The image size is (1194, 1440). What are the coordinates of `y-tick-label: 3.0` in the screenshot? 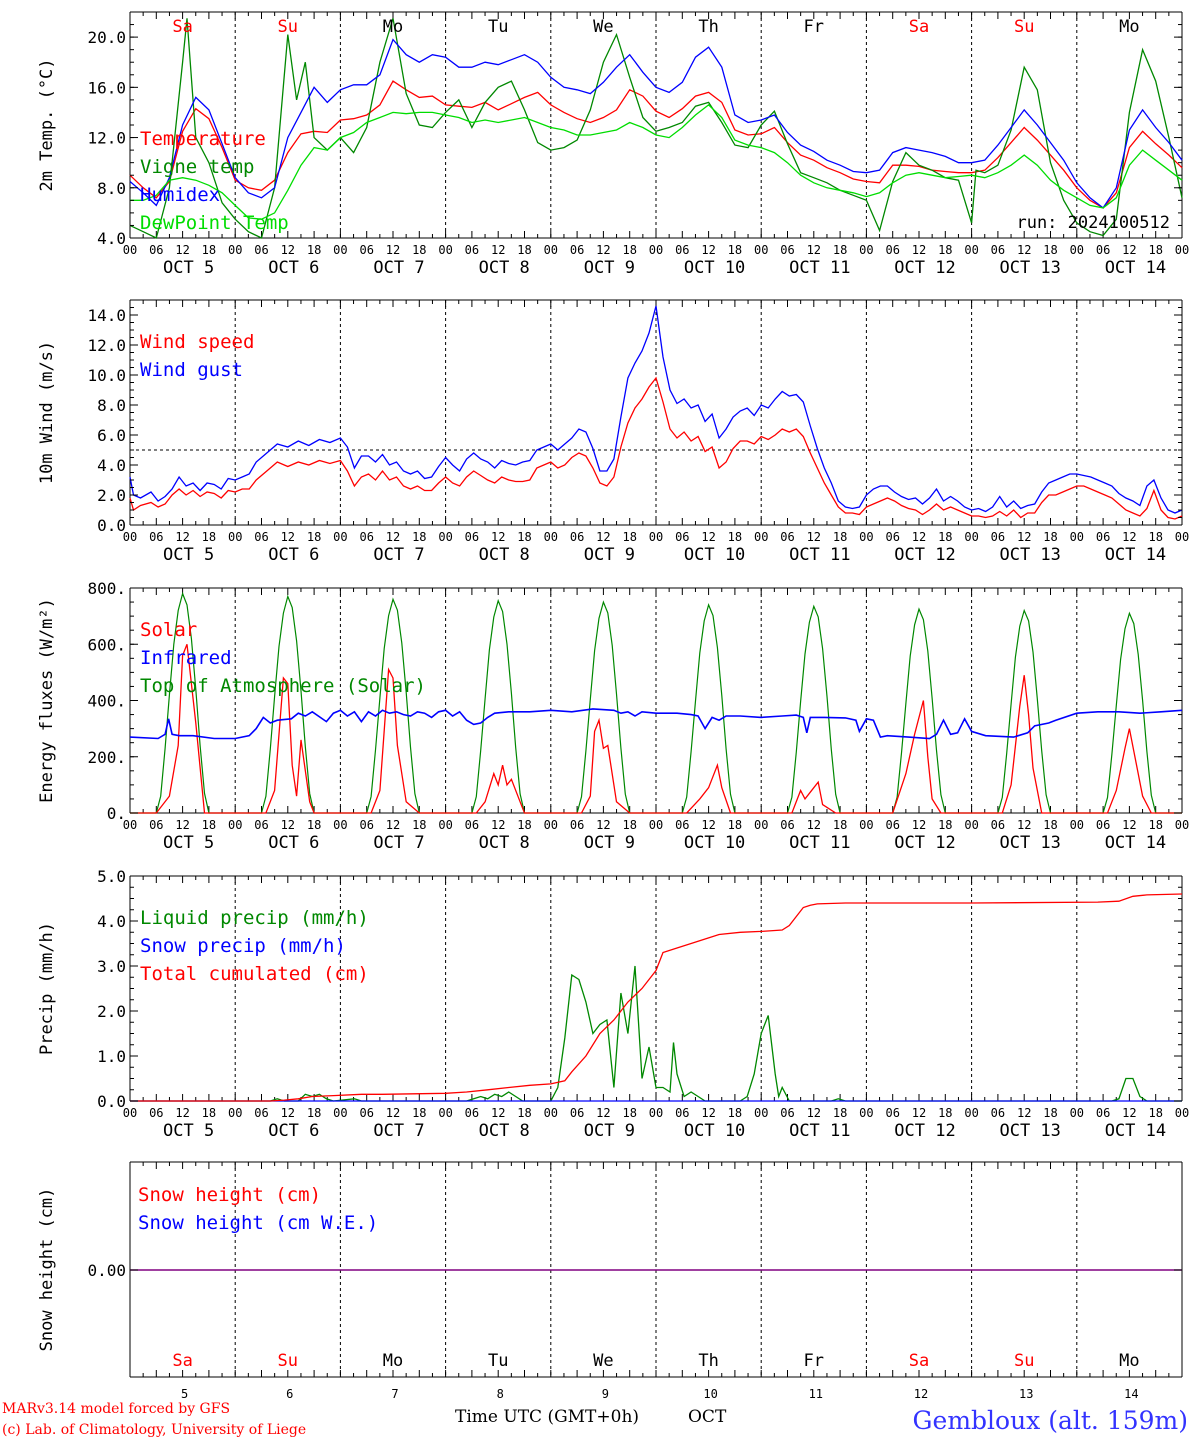 It's located at (111, 966).